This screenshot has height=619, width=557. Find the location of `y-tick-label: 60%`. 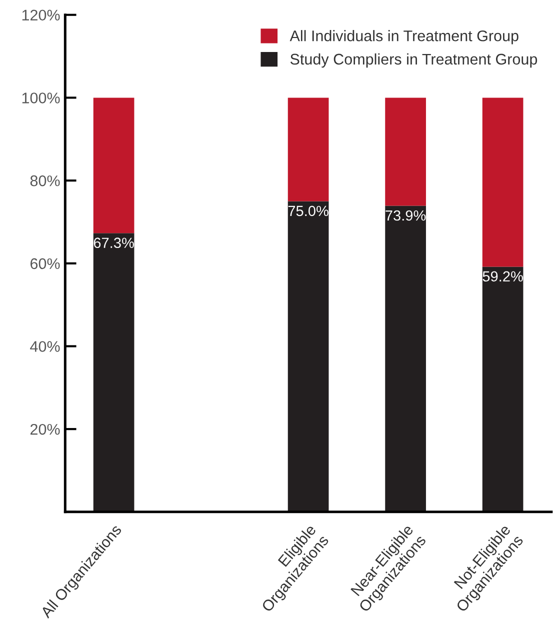

y-tick-label: 60% is located at coordinates (45, 264).